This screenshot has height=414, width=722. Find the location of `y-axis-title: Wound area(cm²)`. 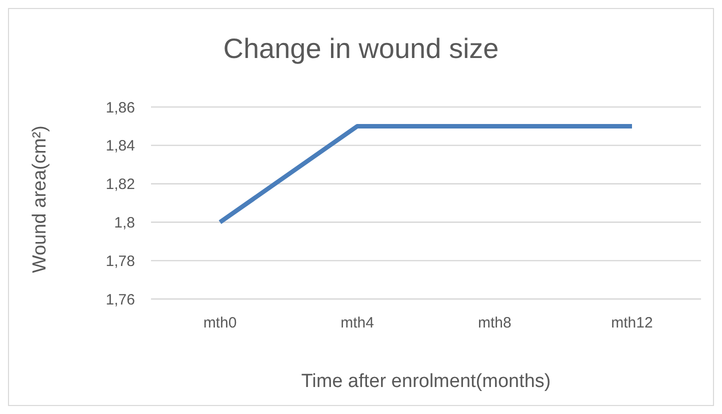

y-axis-title: Wound area(cm²) is located at coordinates (40, 199).